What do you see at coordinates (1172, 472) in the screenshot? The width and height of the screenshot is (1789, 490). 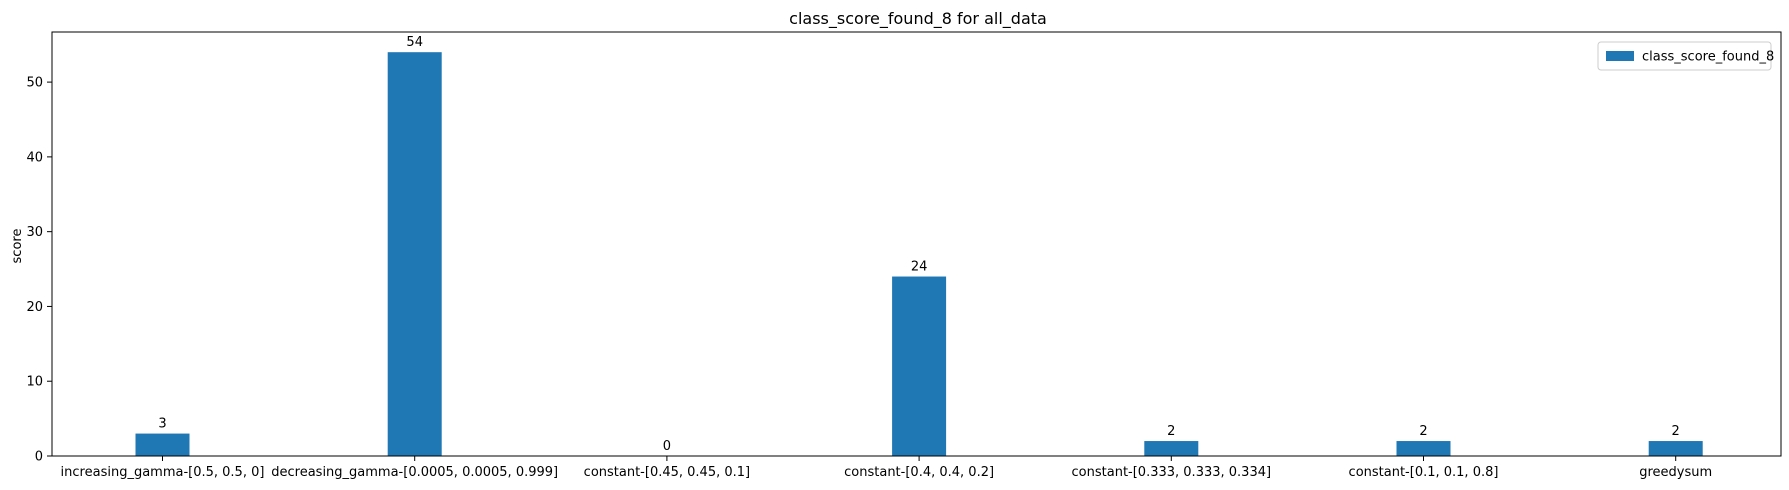 I see `x-tick-label: constant-[0.333, 0.333, 0.334]` at bounding box center [1172, 472].